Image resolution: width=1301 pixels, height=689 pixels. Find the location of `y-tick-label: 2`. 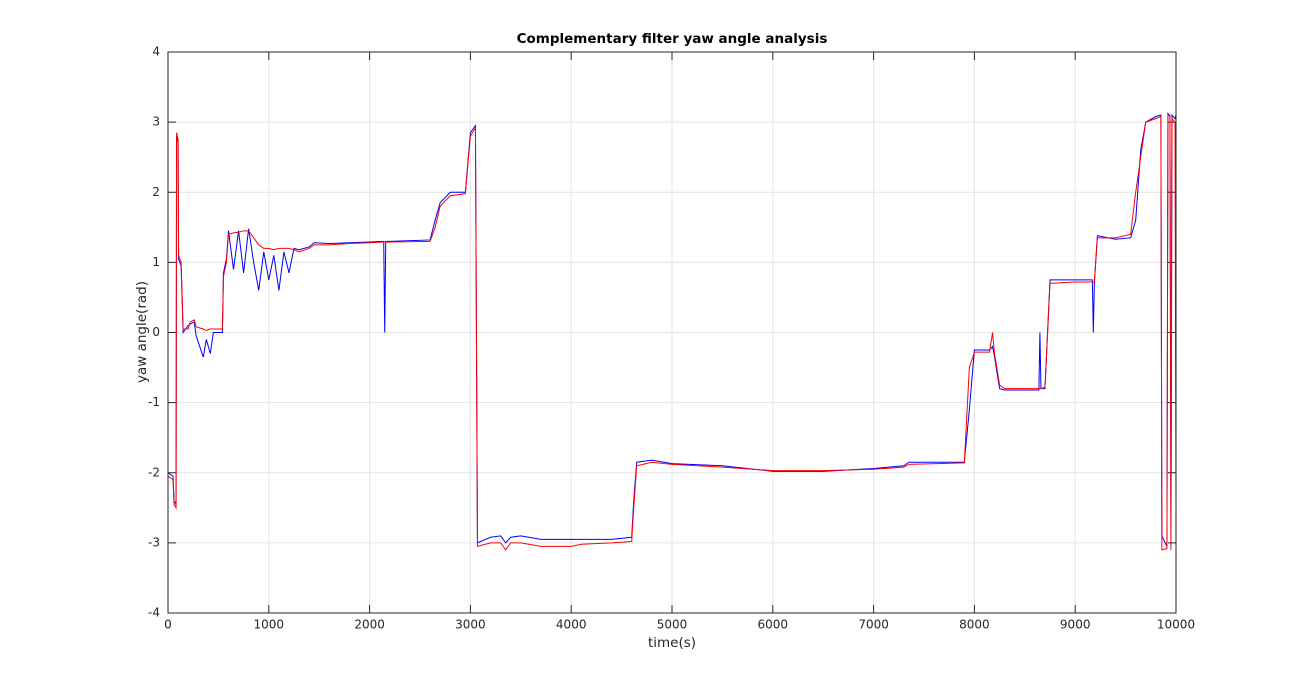

y-tick-label: 2 is located at coordinates (156, 192).